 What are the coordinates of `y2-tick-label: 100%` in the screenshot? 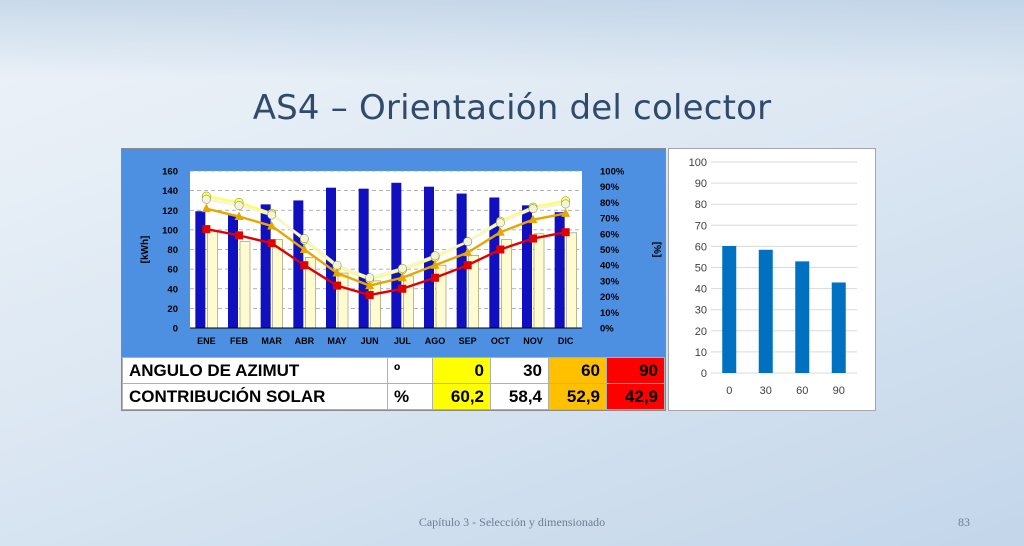 It's located at (612, 172).